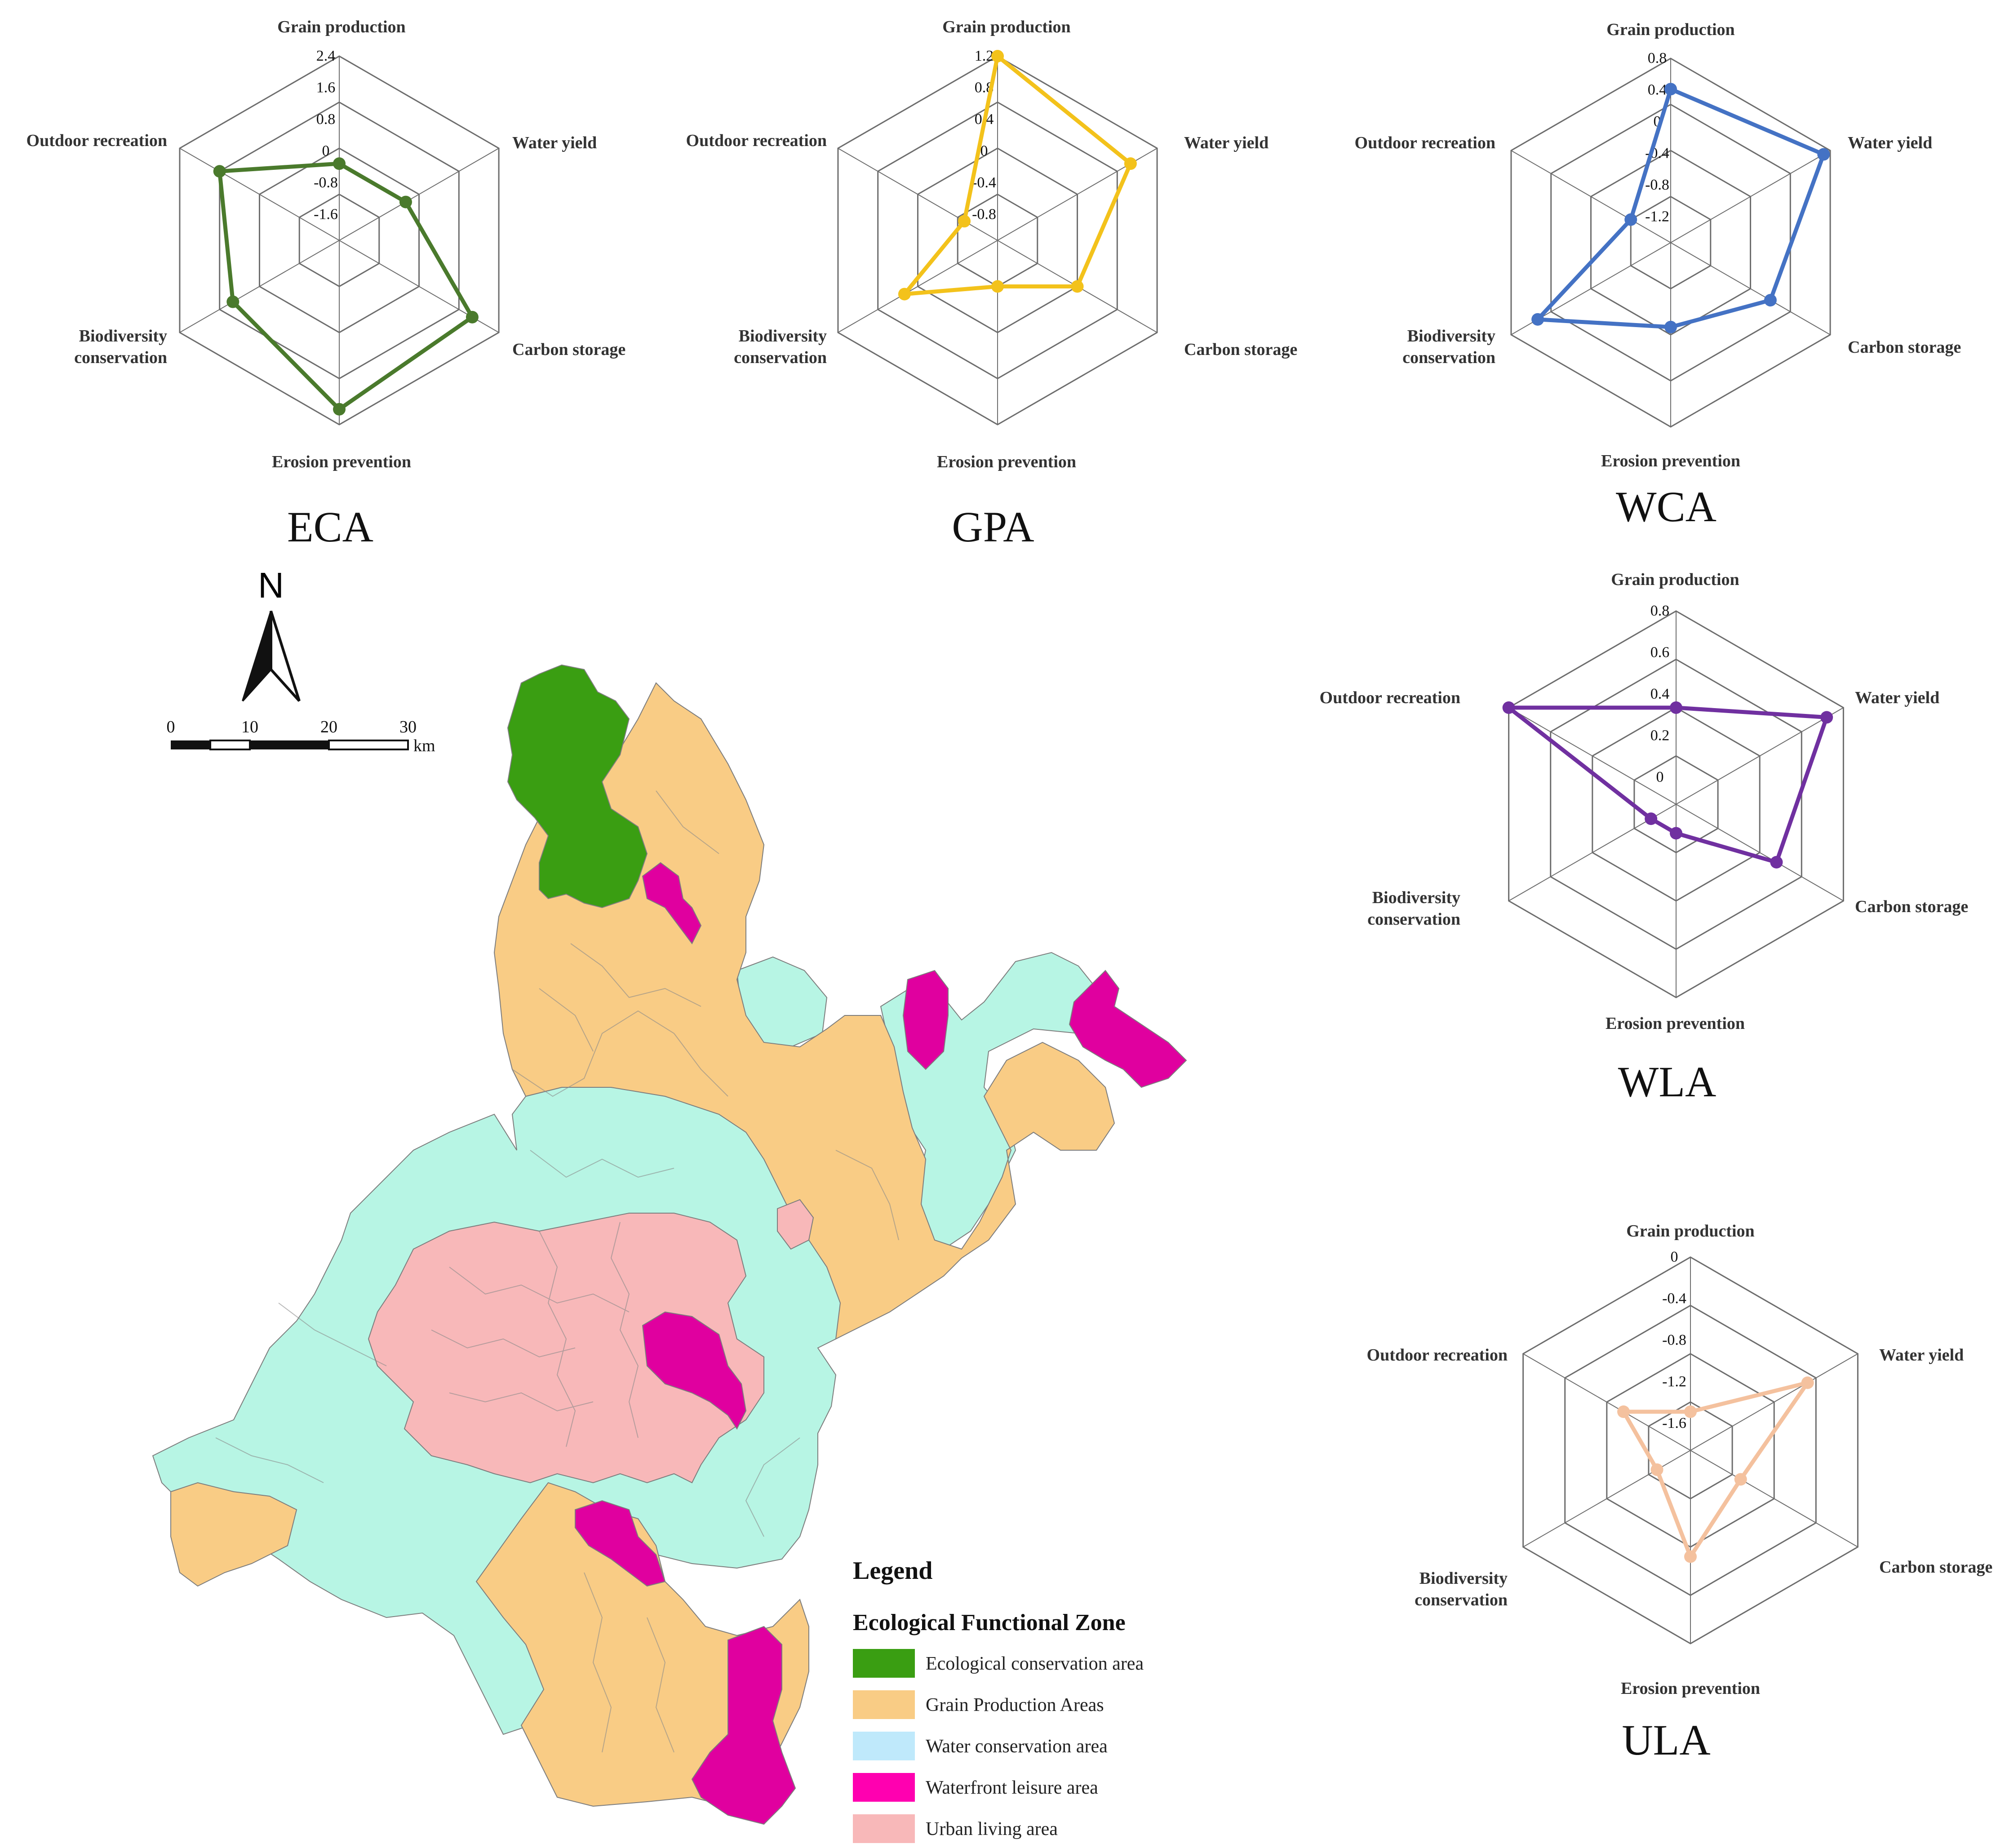  Describe the element at coordinates (884, 1787) in the screenshot. I see `legend-swatch-legend_wla` at that location.